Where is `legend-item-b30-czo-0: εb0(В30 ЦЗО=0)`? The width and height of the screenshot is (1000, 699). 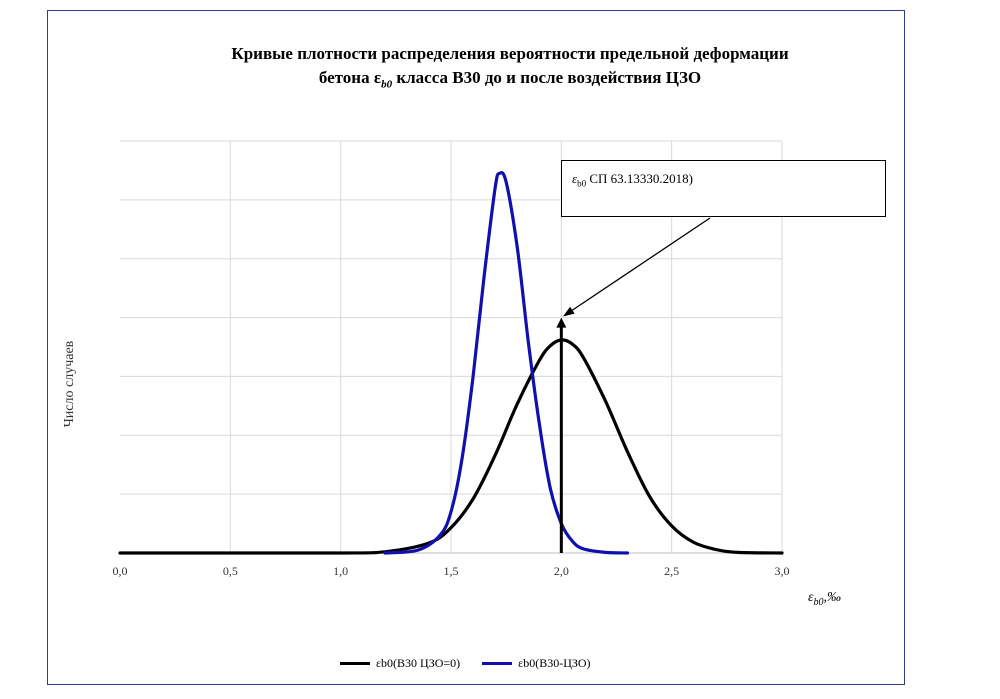 legend-item-b30-czo-0: εb0(В30 ЦЗО=0) is located at coordinates (400, 663).